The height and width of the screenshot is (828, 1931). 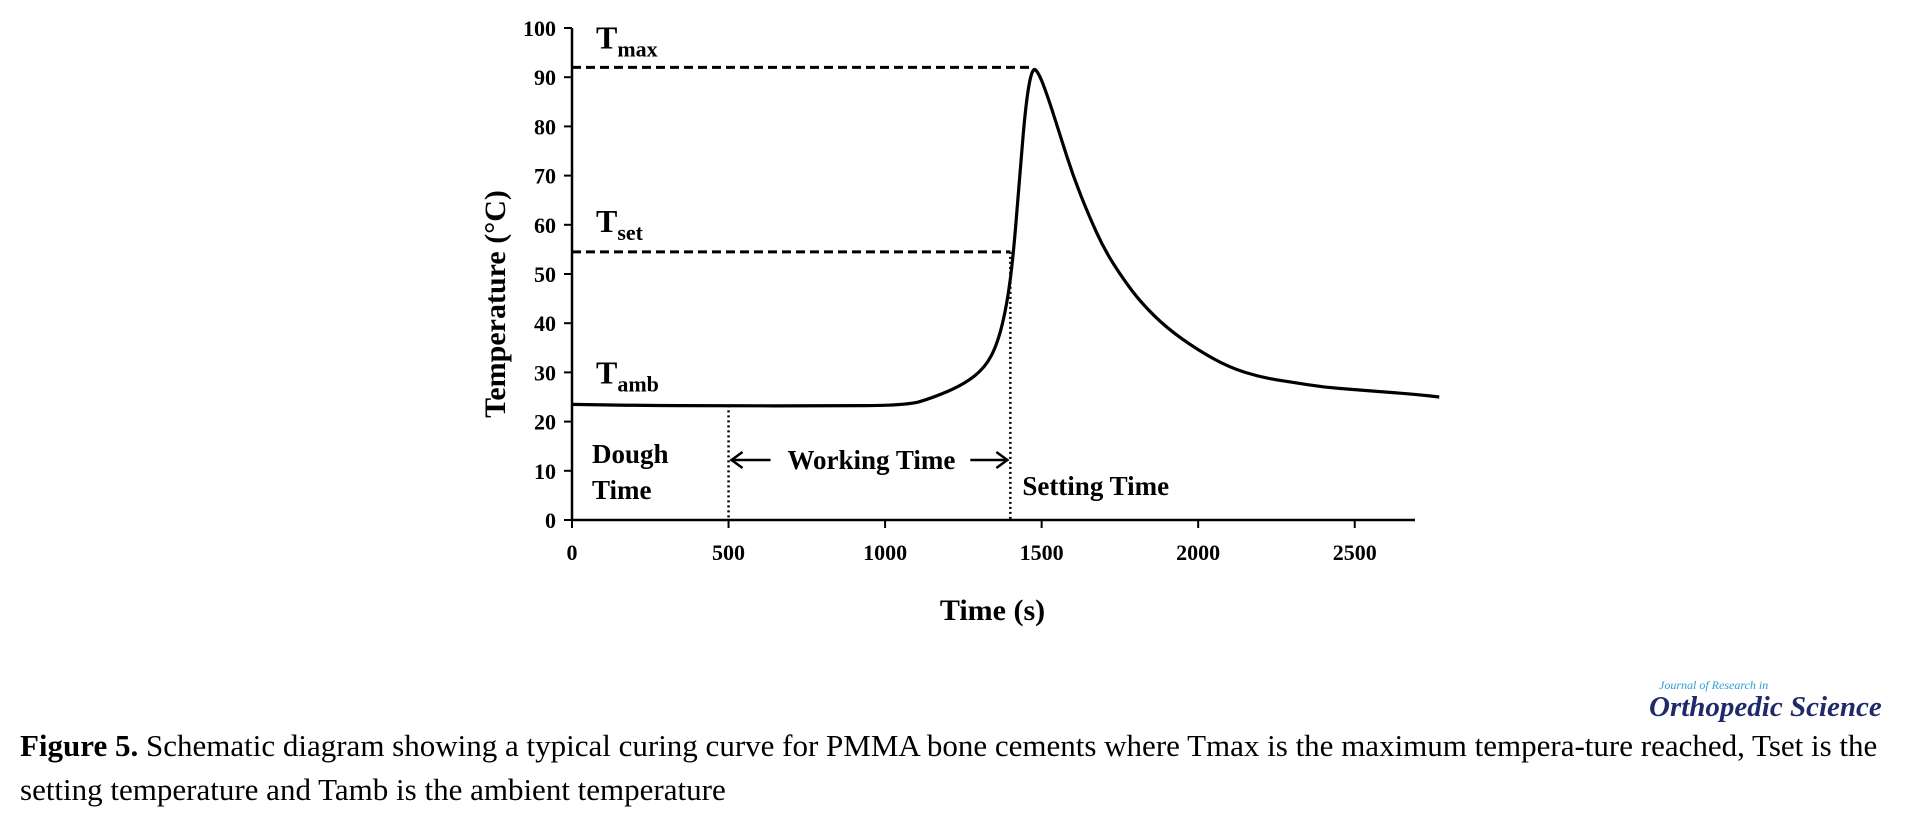 What do you see at coordinates (495, 304) in the screenshot?
I see `y-axis-title: Temperature (°C)` at bounding box center [495, 304].